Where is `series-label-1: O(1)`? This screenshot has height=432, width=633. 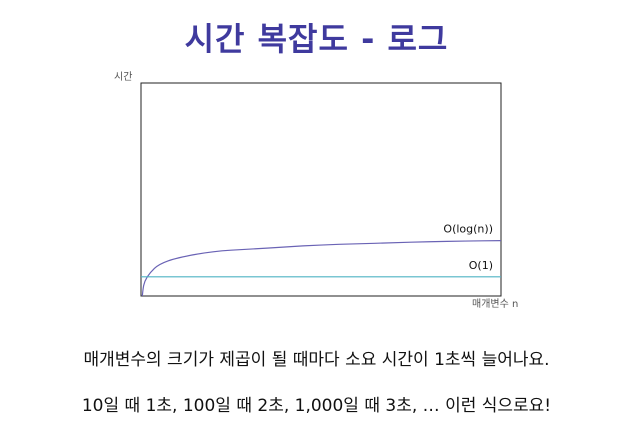 series-label-1: O(1) is located at coordinates (481, 265).